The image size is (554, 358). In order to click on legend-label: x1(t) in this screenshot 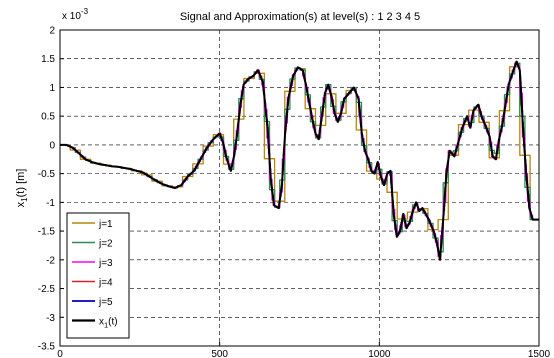, I will do `click(108, 323)`.